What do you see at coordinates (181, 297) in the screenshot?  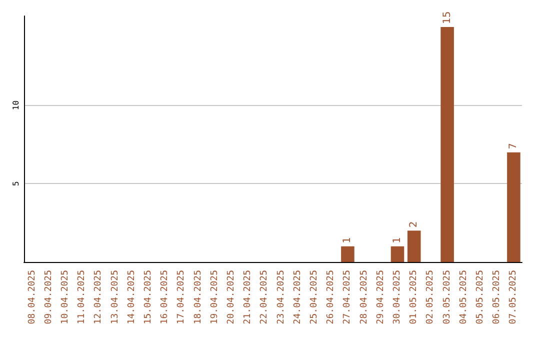 I see `x-tick-label: 17.04.2025` at bounding box center [181, 297].